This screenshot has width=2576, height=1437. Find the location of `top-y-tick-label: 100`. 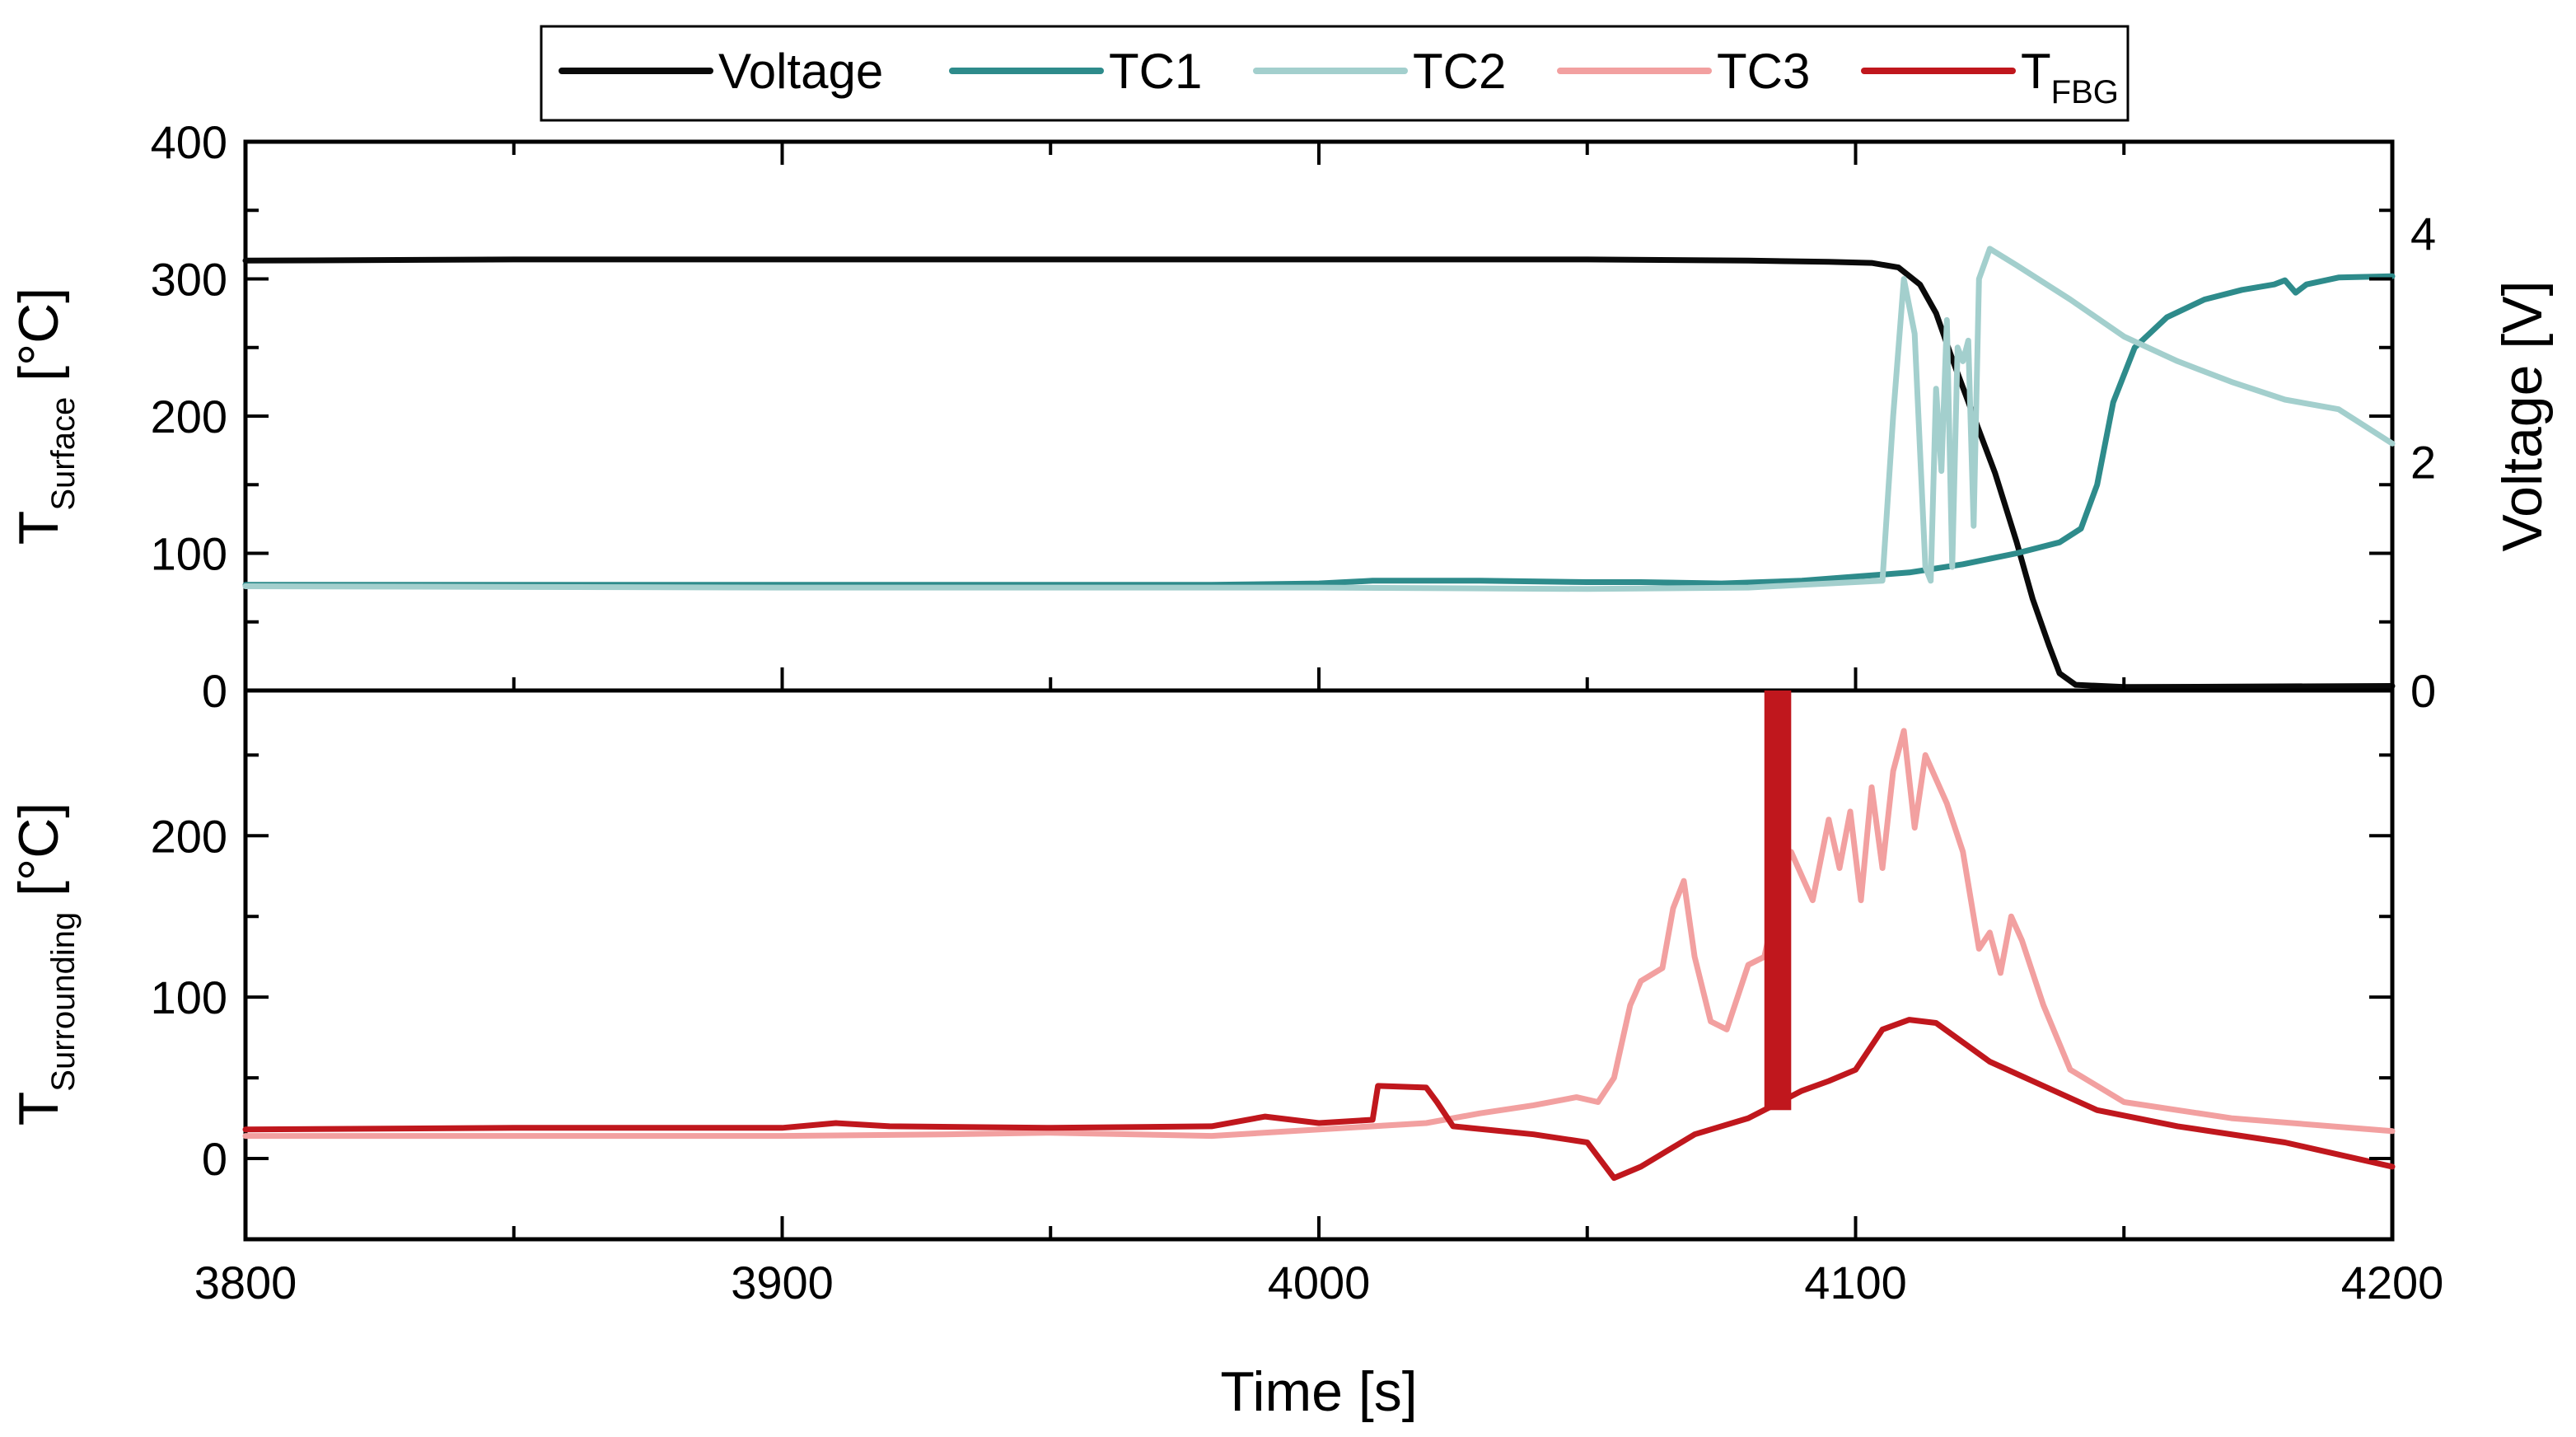

top-y-tick-label: 100 is located at coordinates (189, 554).